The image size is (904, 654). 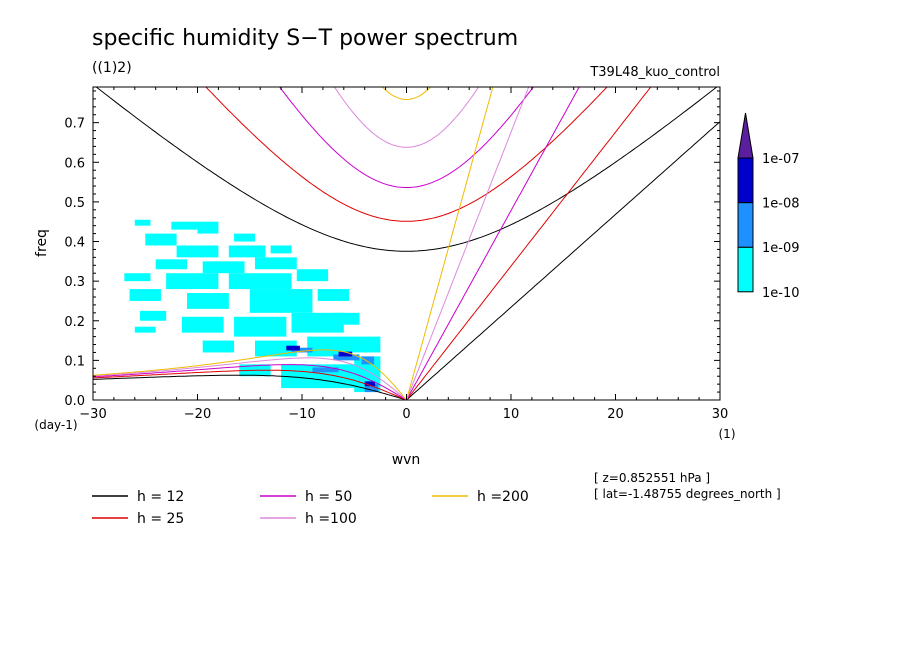 What do you see at coordinates (781, 248) in the screenshot?
I see `colorbar-label: 1e-09` at bounding box center [781, 248].